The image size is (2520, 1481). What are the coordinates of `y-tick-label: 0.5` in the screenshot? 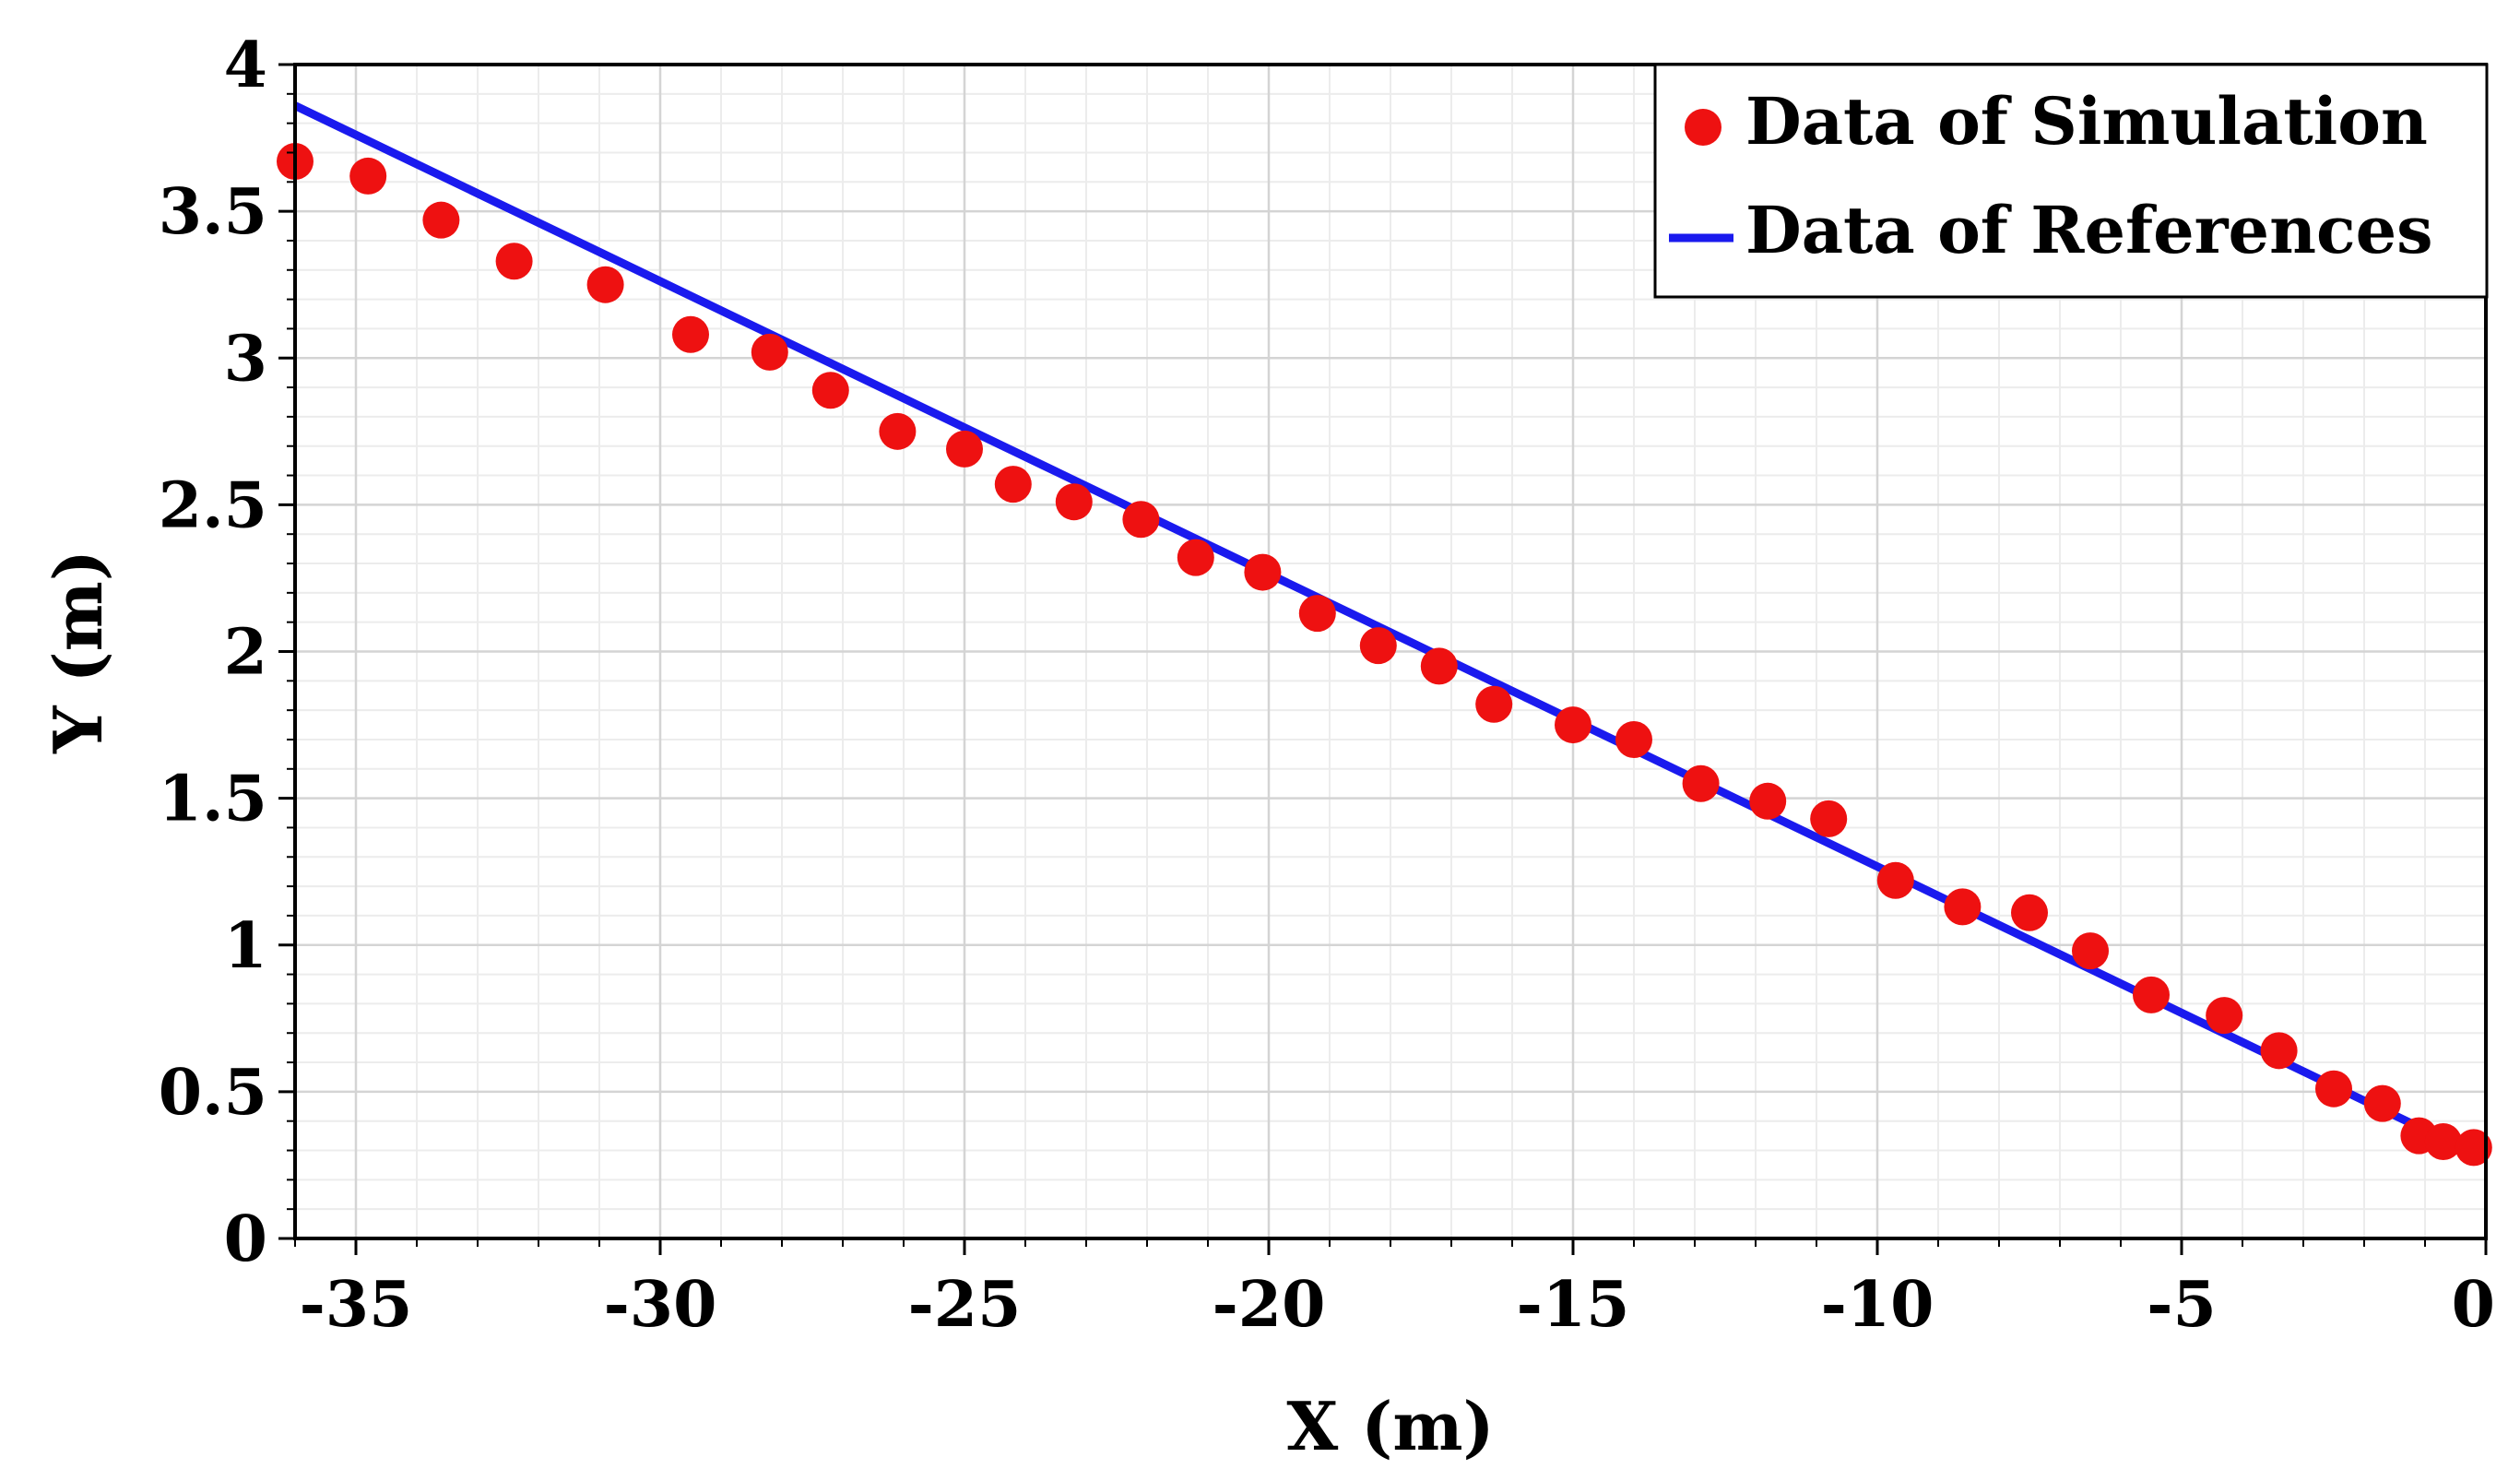 It's located at (213, 1093).